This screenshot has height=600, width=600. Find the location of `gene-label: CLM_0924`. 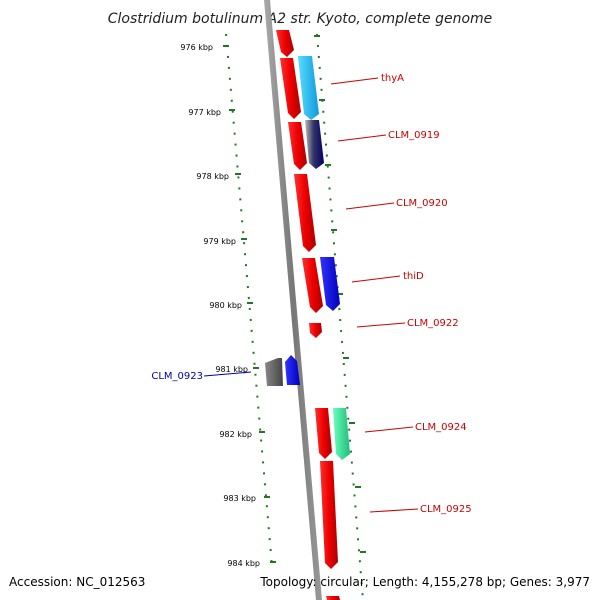

gene-label: CLM_0924 is located at coordinates (441, 427).